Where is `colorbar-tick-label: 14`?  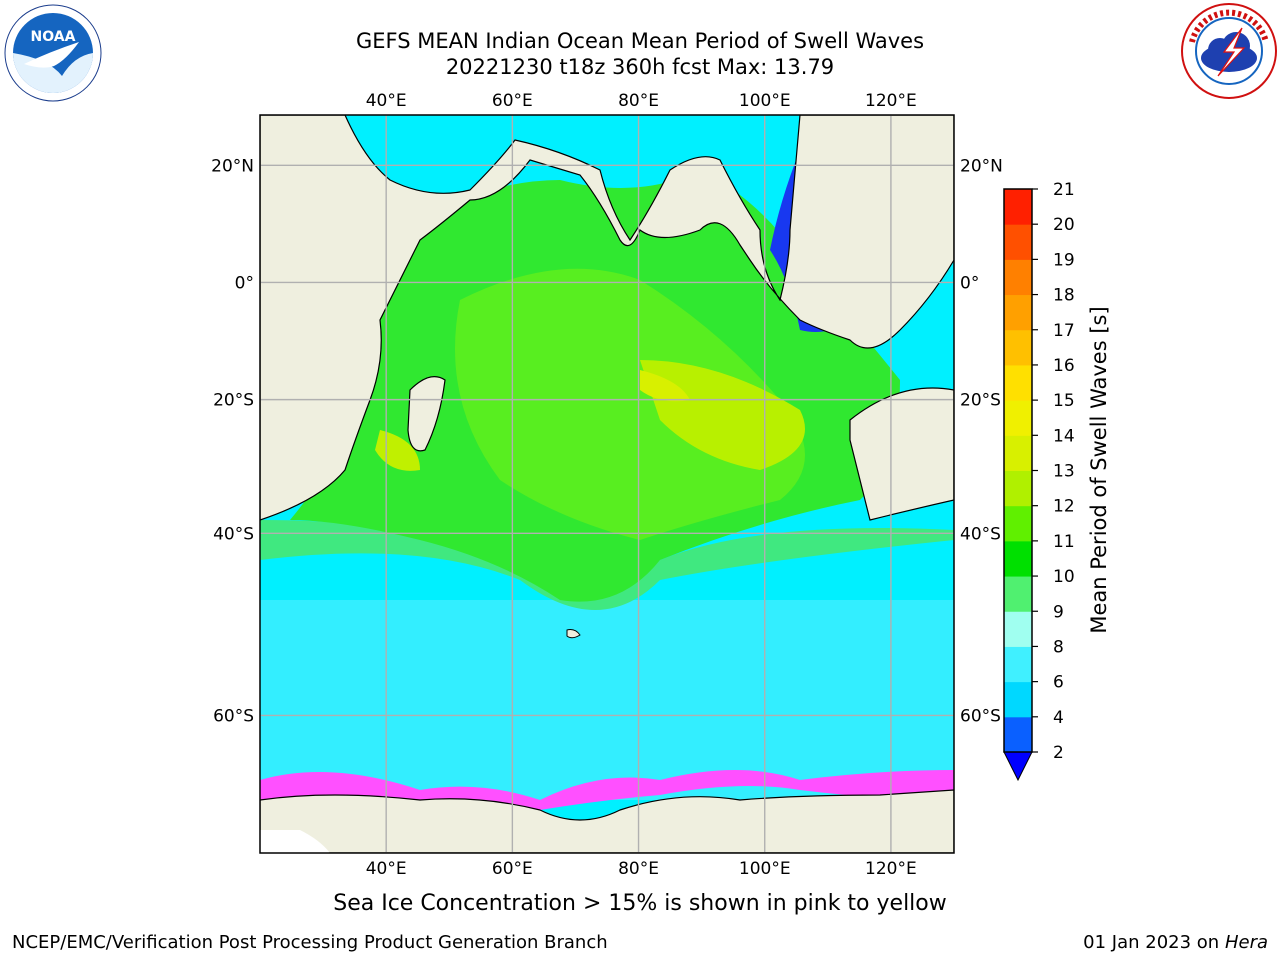
colorbar-tick-label: 14 is located at coordinates (1064, 436).